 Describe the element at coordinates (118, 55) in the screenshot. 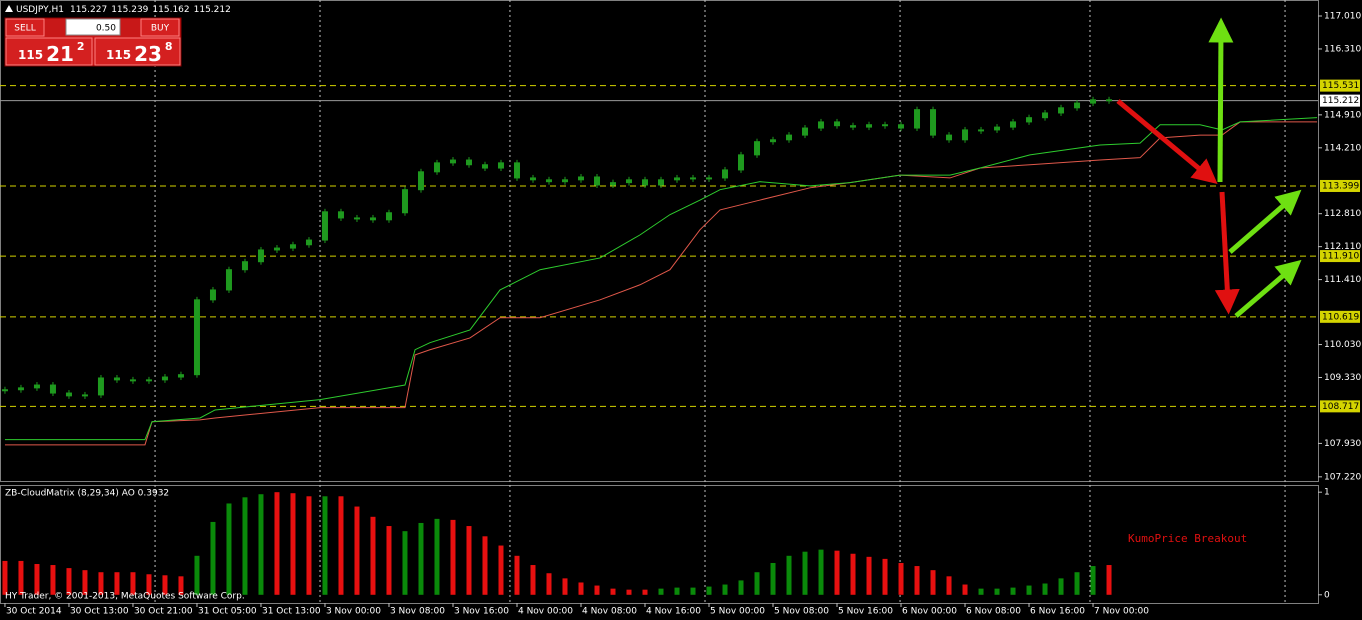

I see `ask-big: 115` at that location.